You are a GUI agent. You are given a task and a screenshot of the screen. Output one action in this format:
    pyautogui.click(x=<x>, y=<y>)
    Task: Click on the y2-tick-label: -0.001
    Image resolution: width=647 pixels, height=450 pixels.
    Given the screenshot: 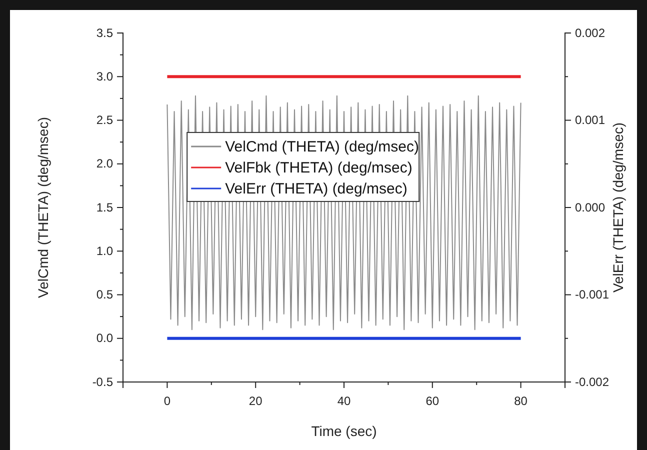 What is the action you would take?
    pyautogui.click(x=592, y=295)
    